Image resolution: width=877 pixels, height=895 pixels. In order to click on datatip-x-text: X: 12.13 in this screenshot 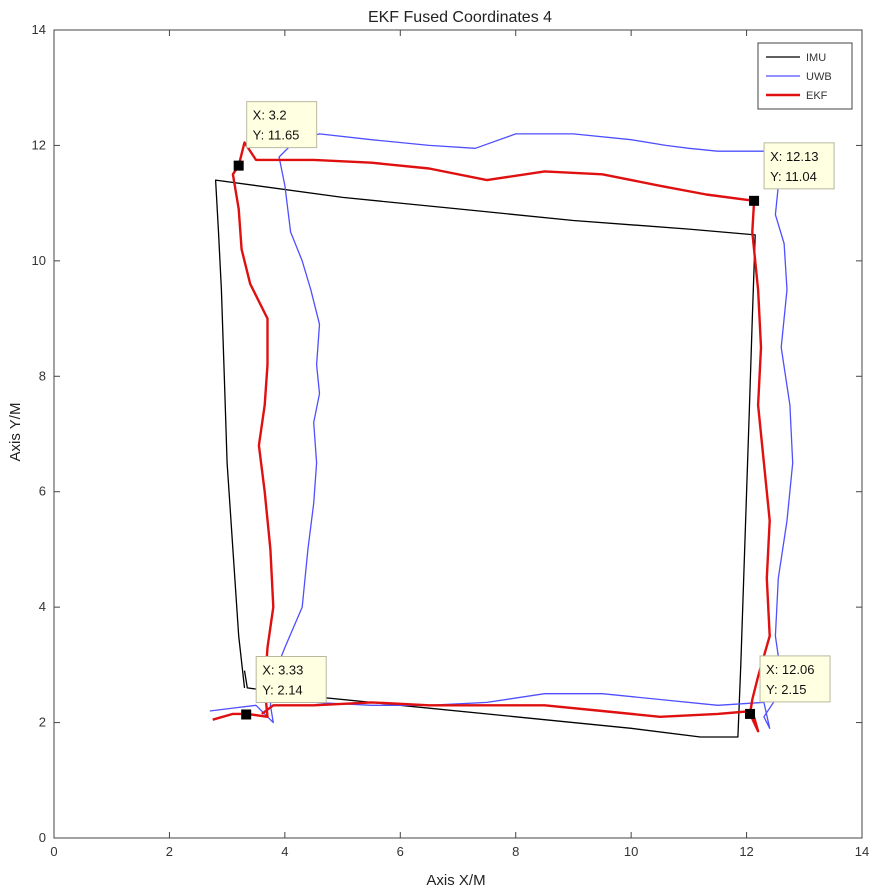, I will do `click(794, 156)`.